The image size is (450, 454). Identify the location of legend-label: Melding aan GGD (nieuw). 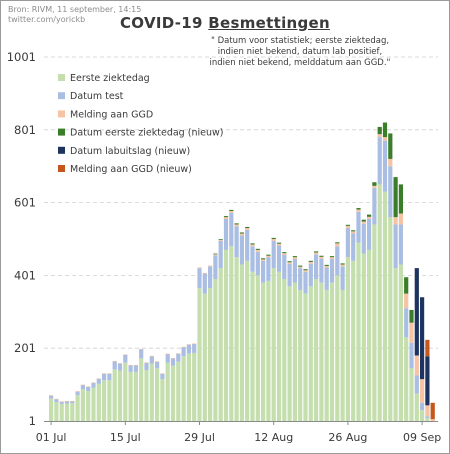
(131, 169).